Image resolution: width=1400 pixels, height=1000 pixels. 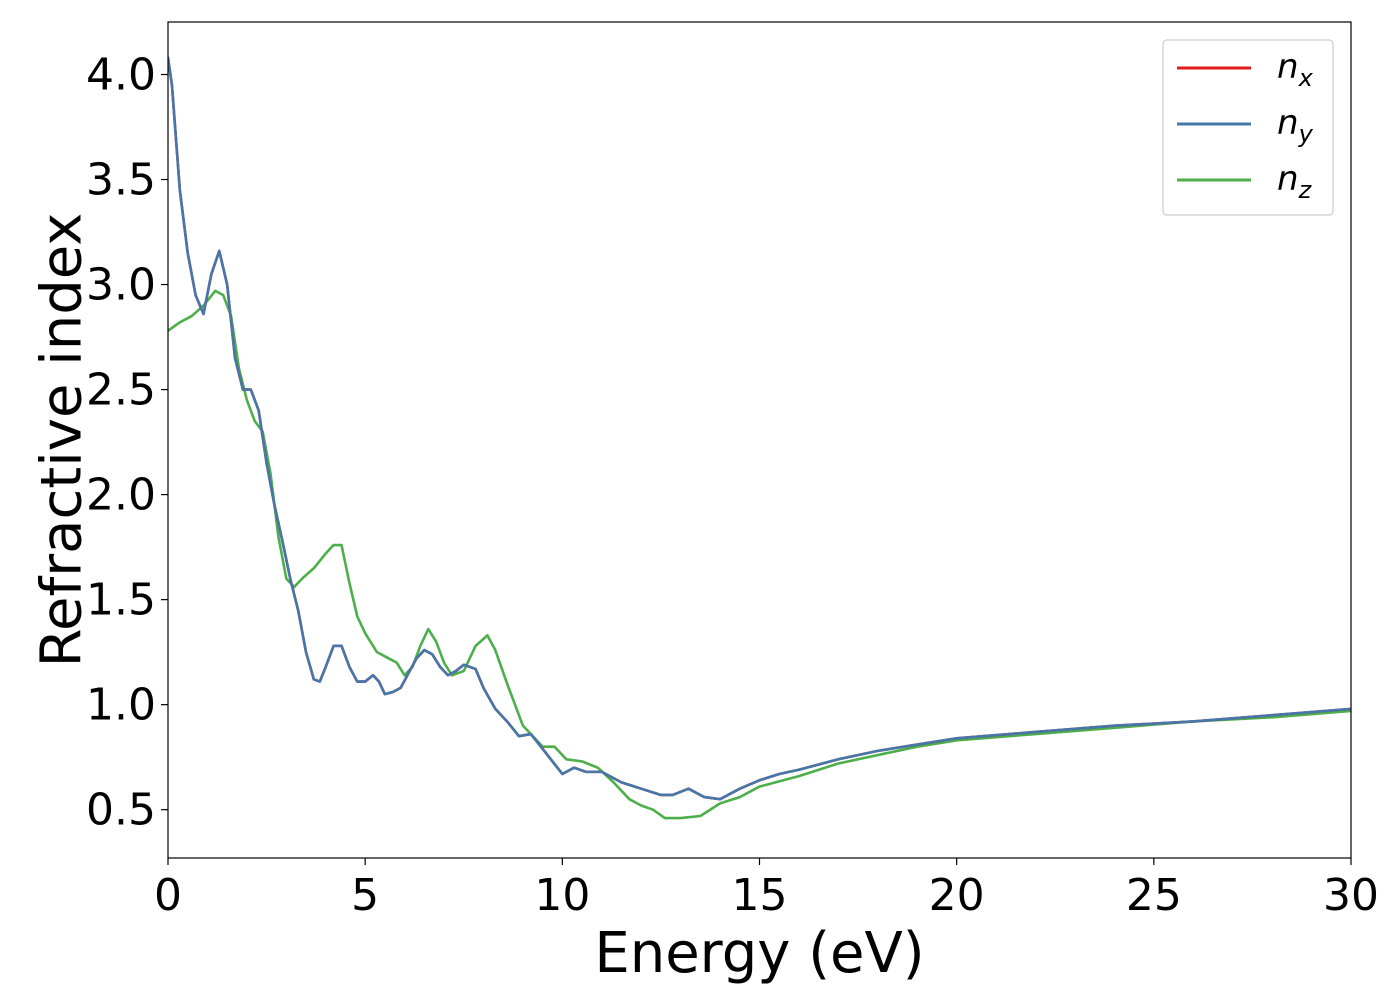 What do you see at coordinates (1305, 190) in the screenshot?
I see `legend-label-subscript: z` at bounding box center [1305, 190].